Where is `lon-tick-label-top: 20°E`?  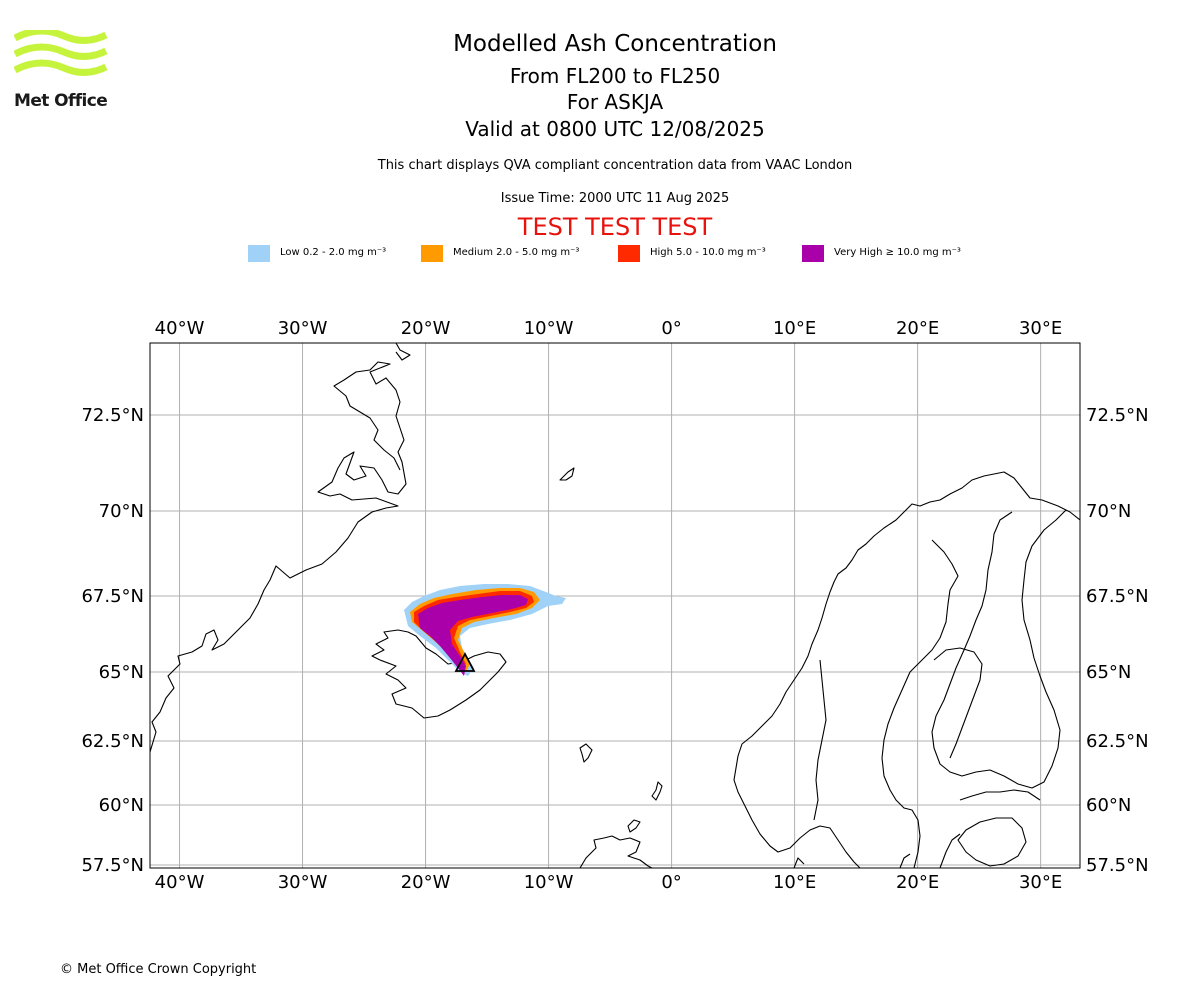 lon-tick-label-top: 20°E is located at coordinates (917, 328).